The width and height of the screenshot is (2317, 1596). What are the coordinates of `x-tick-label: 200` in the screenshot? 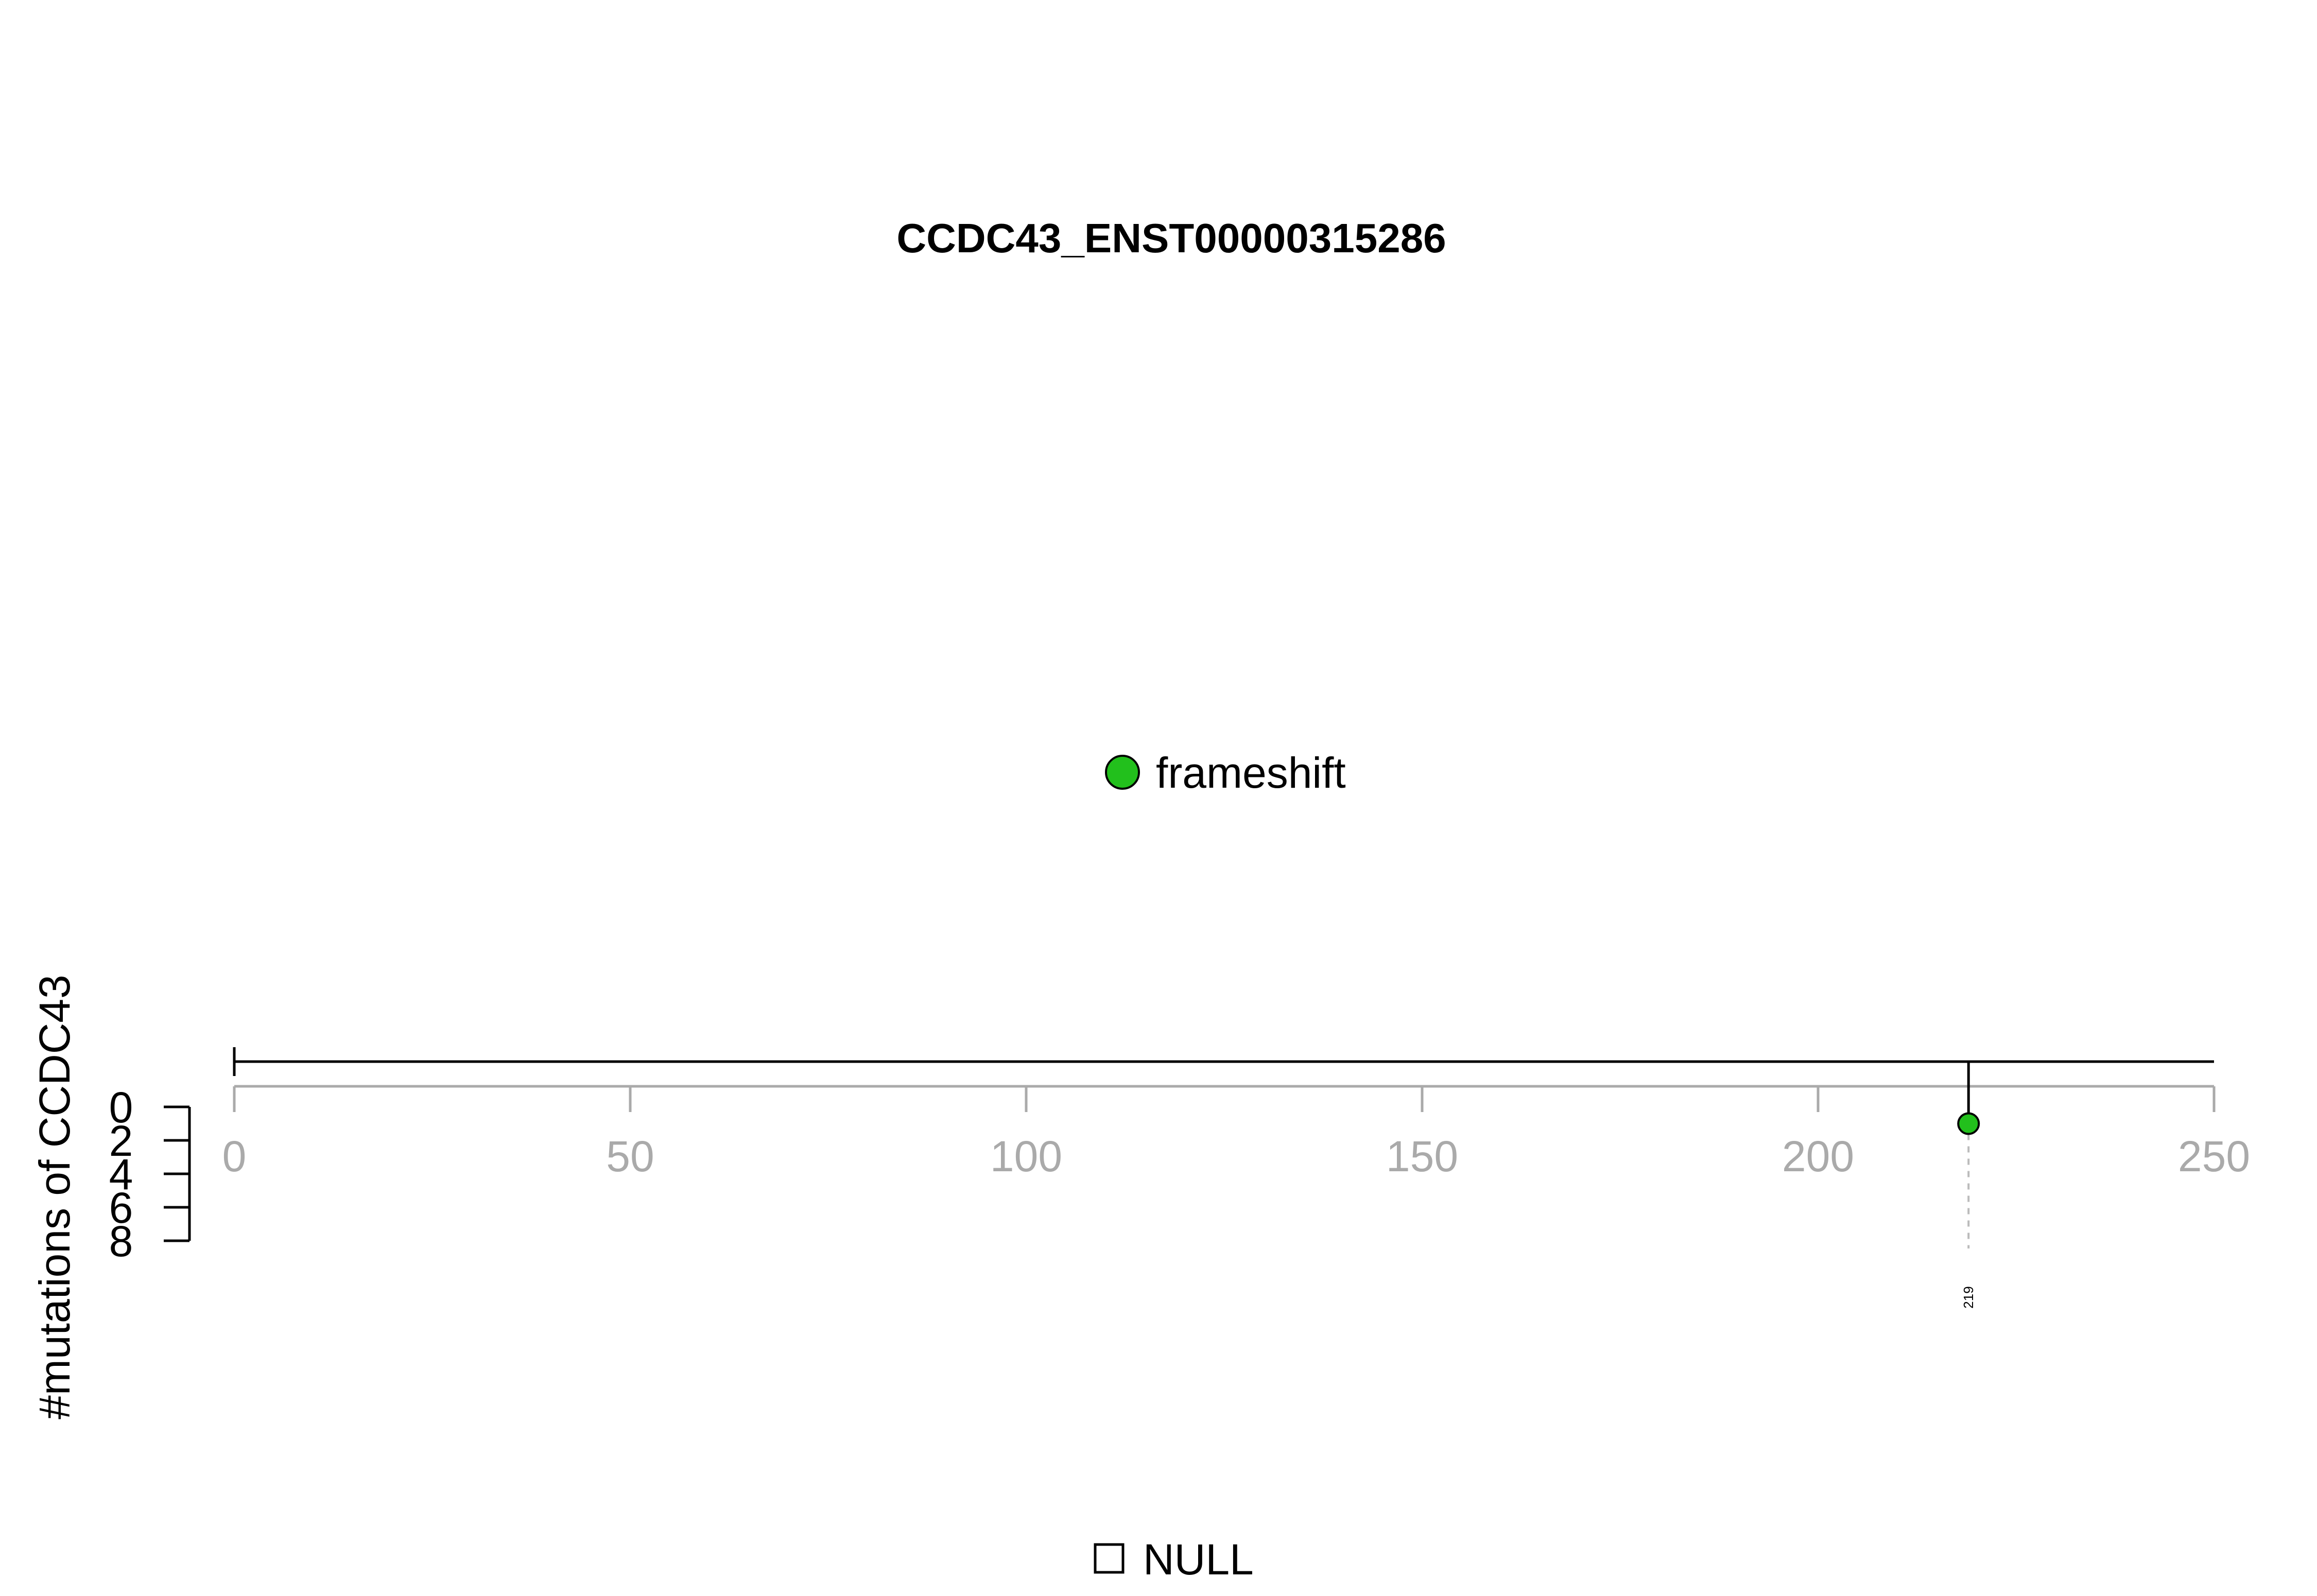 It's located at (1818, 1157).